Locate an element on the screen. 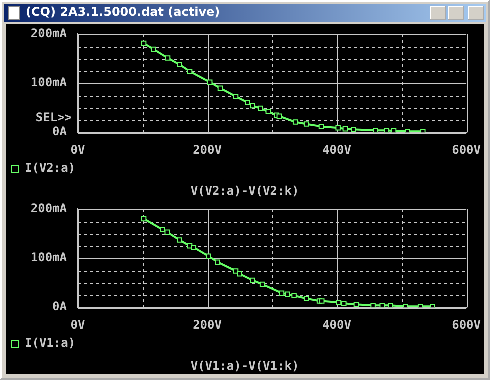 The height and width of the screenshot is (380, 490). x-axis-title: V(V1:a)-V(V1:k) is located at coordinates (245, 366).